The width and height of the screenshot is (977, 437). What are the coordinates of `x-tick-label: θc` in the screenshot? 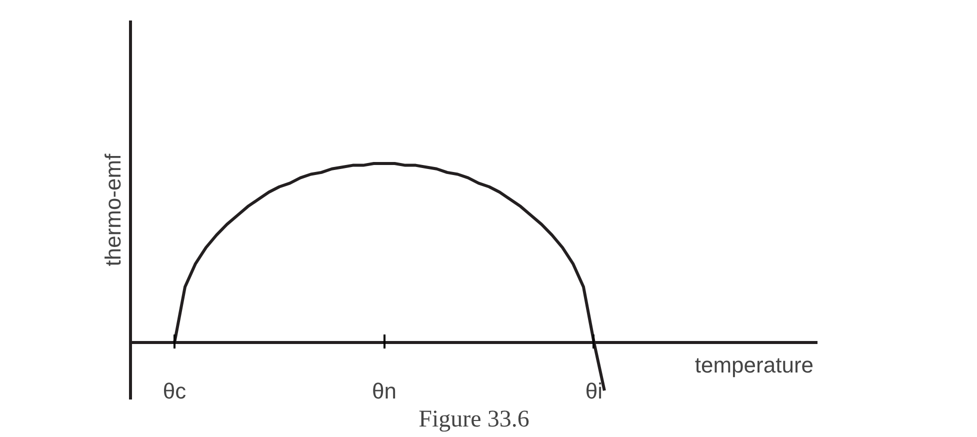 It's located at (174, 391).